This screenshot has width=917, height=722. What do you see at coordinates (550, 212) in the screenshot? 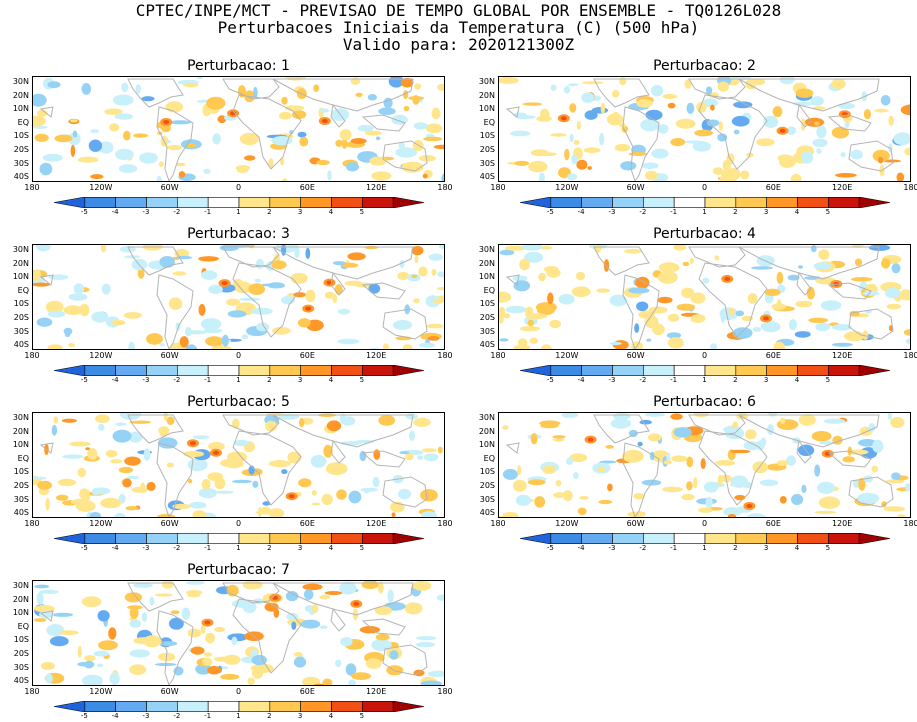
I see `colorbar-label: -5` at bounding box center [550, 212].